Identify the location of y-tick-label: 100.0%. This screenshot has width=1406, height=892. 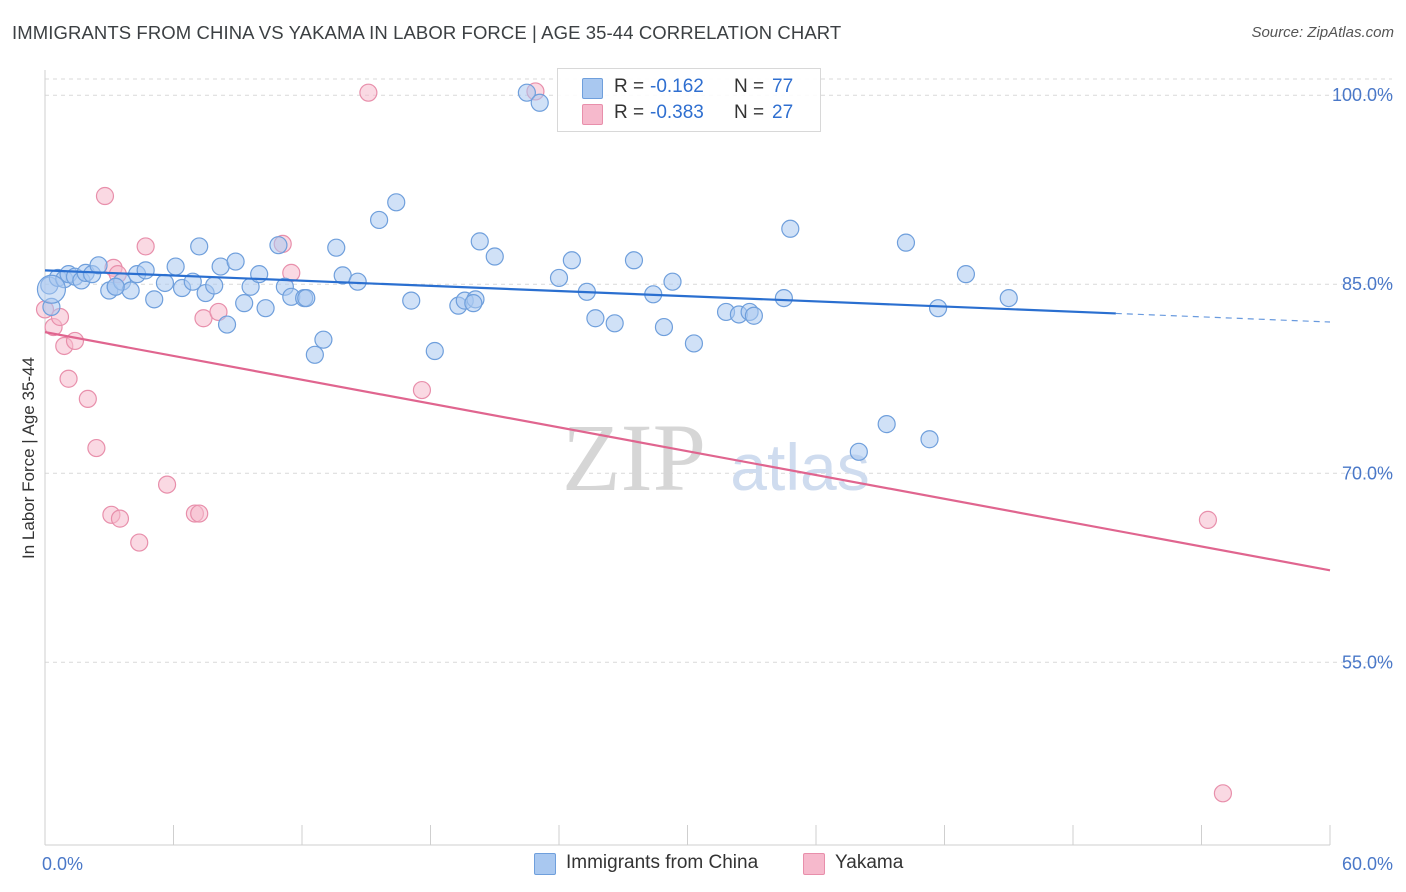
(1362, 95).